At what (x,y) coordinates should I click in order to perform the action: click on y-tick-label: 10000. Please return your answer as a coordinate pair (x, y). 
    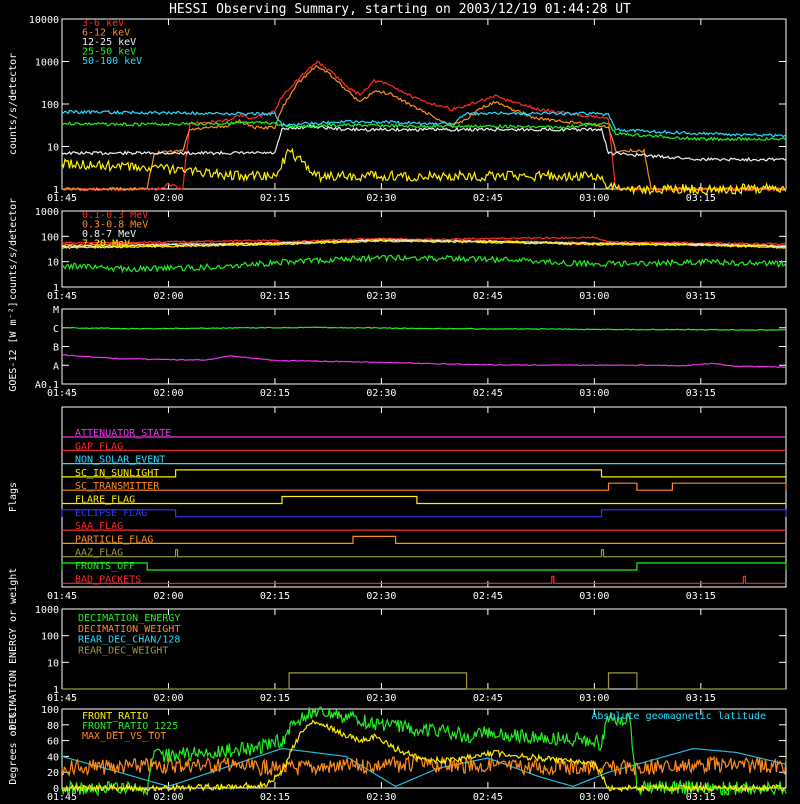
    Looking at the image, I should click on (44, 20).